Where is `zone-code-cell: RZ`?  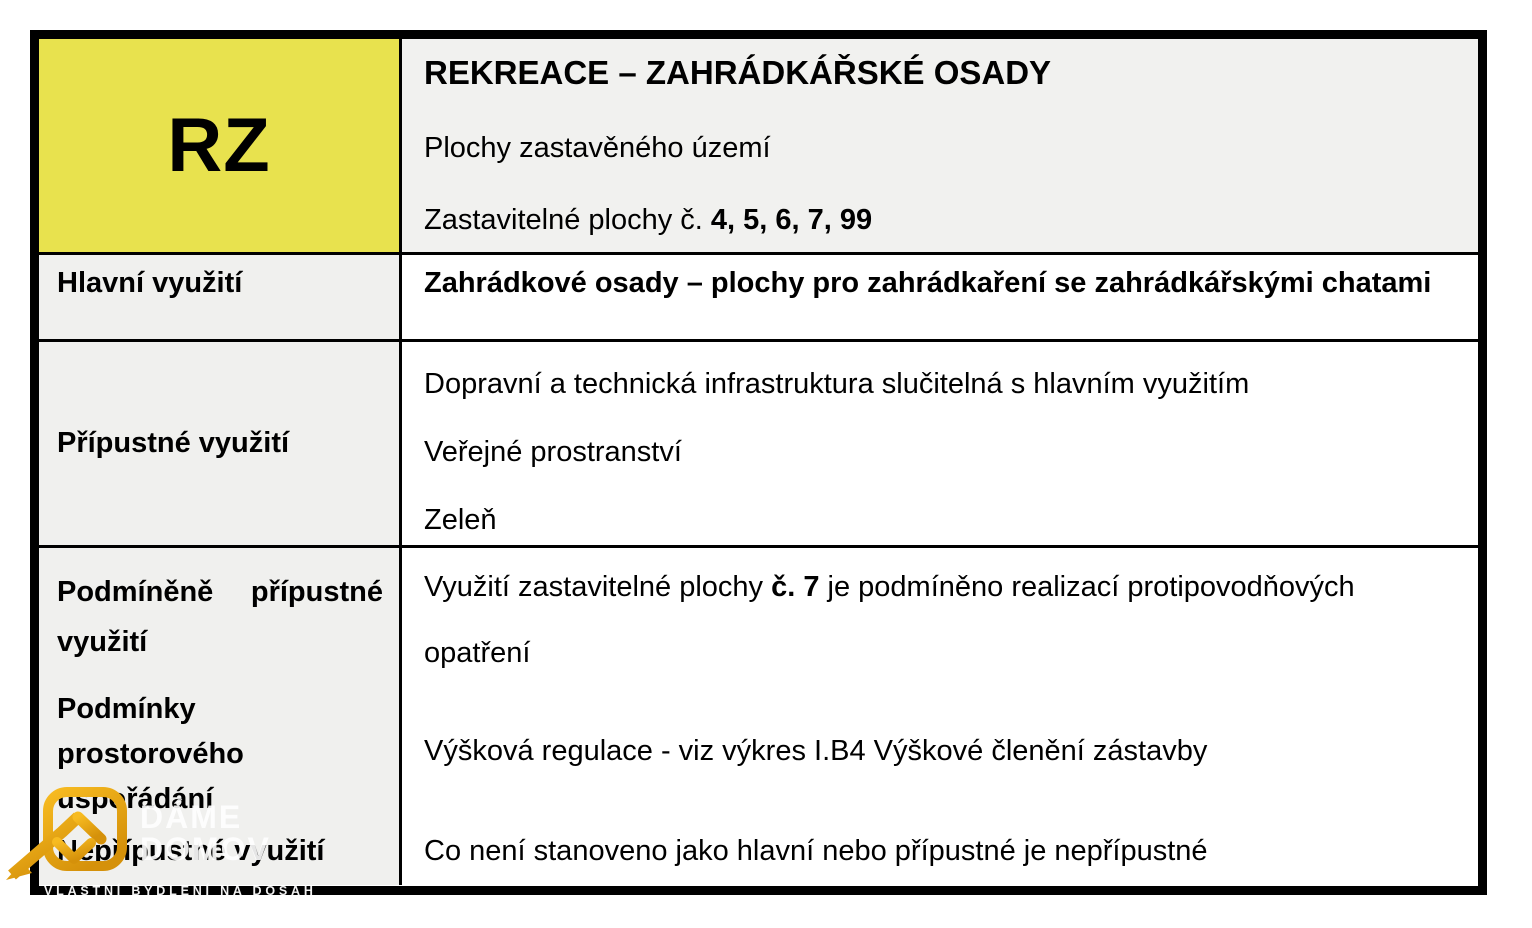
zone-code-cell: RZ is located at coordinates (220, 145).